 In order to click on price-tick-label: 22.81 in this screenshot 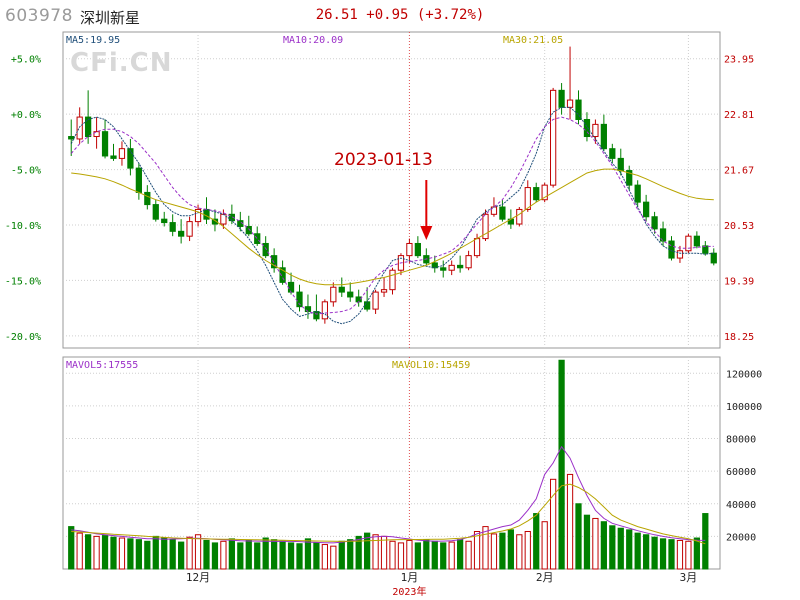, I will do `click(739, 115)`.